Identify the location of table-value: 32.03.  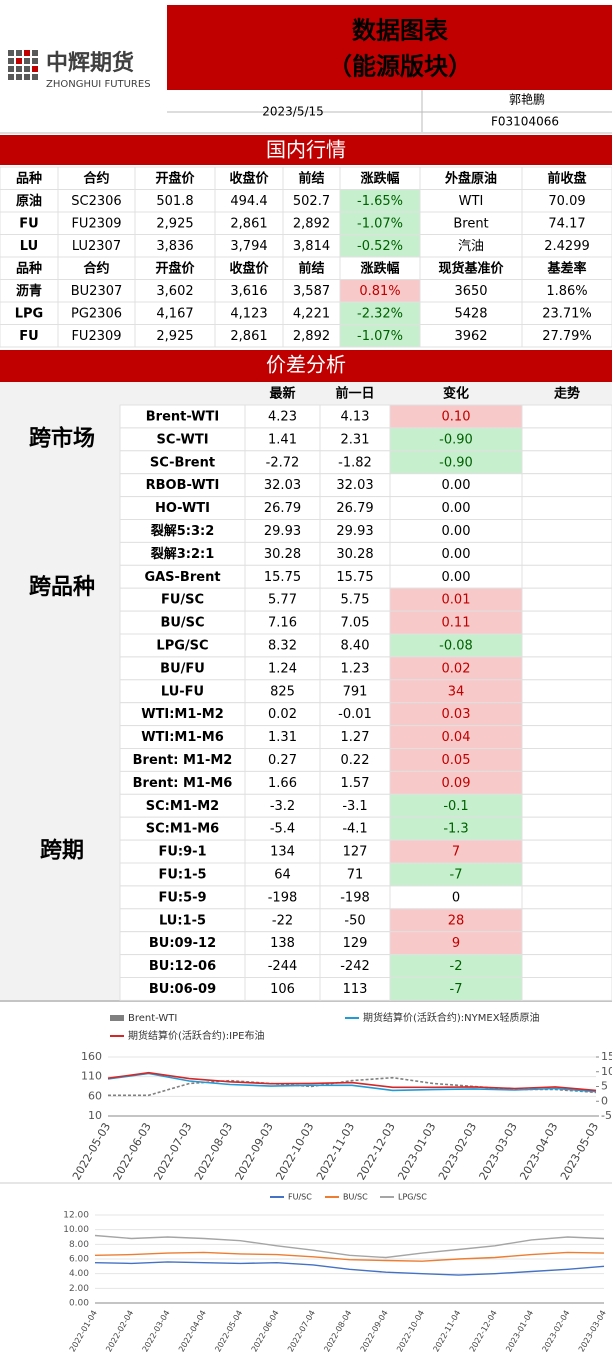
(354, 485).